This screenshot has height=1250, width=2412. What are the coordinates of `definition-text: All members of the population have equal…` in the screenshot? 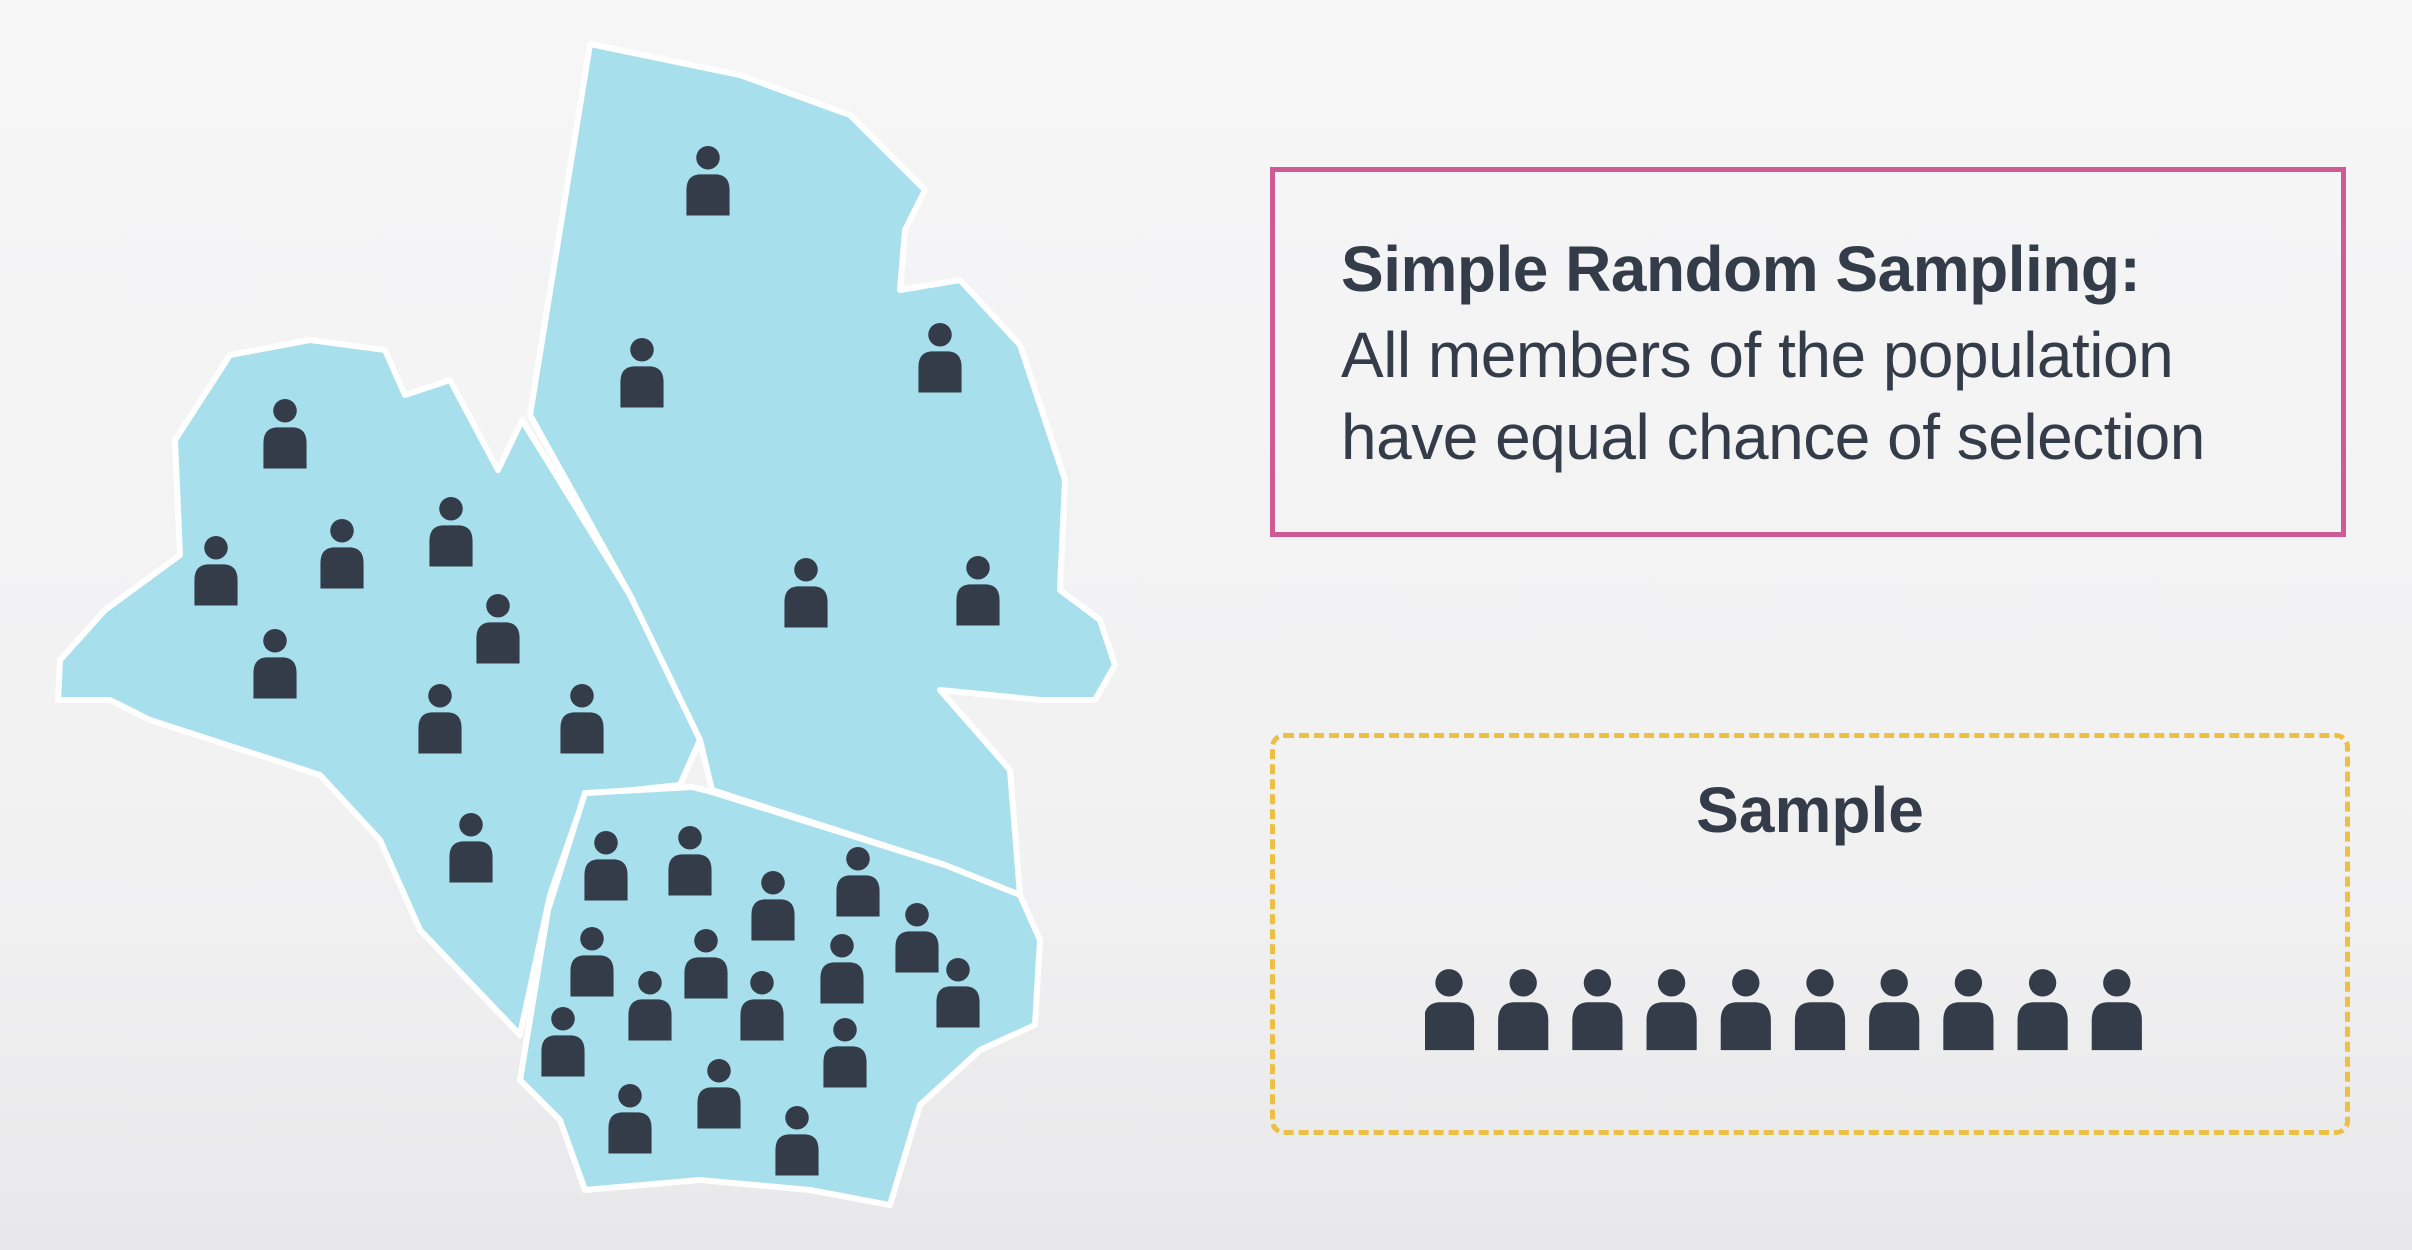 It's located at (1831, 396).